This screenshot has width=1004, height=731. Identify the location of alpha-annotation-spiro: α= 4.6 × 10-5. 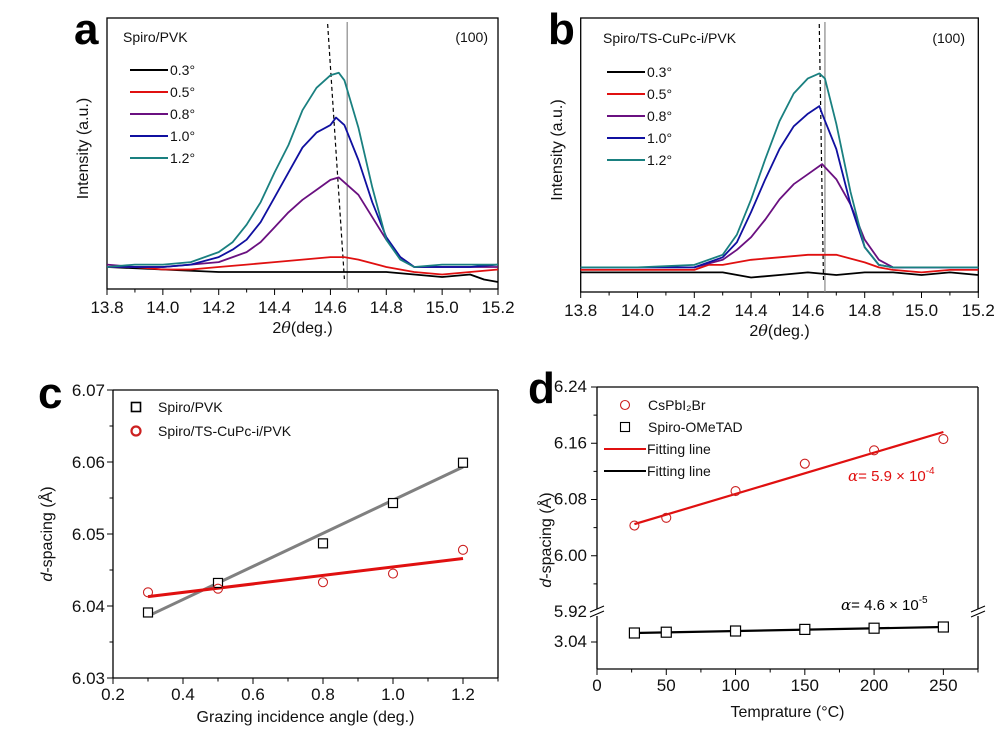
(884, 604).